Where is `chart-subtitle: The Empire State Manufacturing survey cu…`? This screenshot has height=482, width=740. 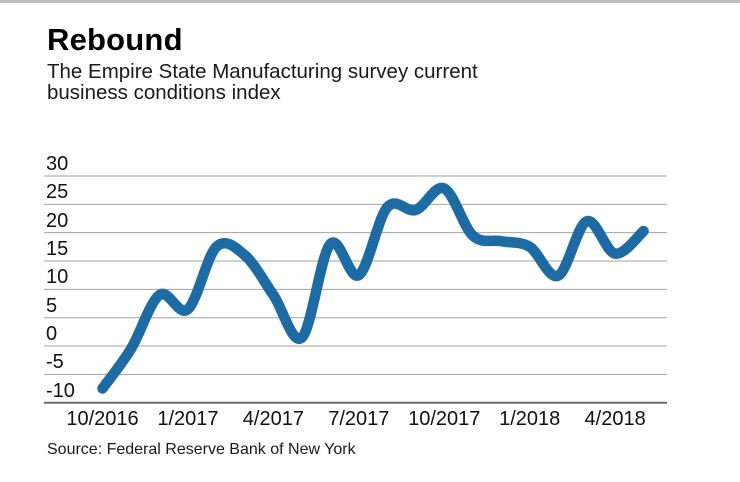 chart-subtitle: The Empire State Manufacturing survey cu… is located at coordinates (262, 82).